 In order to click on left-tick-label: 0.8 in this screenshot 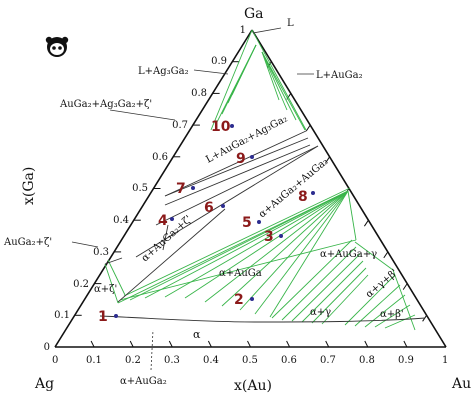, I will do `click(199, 93)`.